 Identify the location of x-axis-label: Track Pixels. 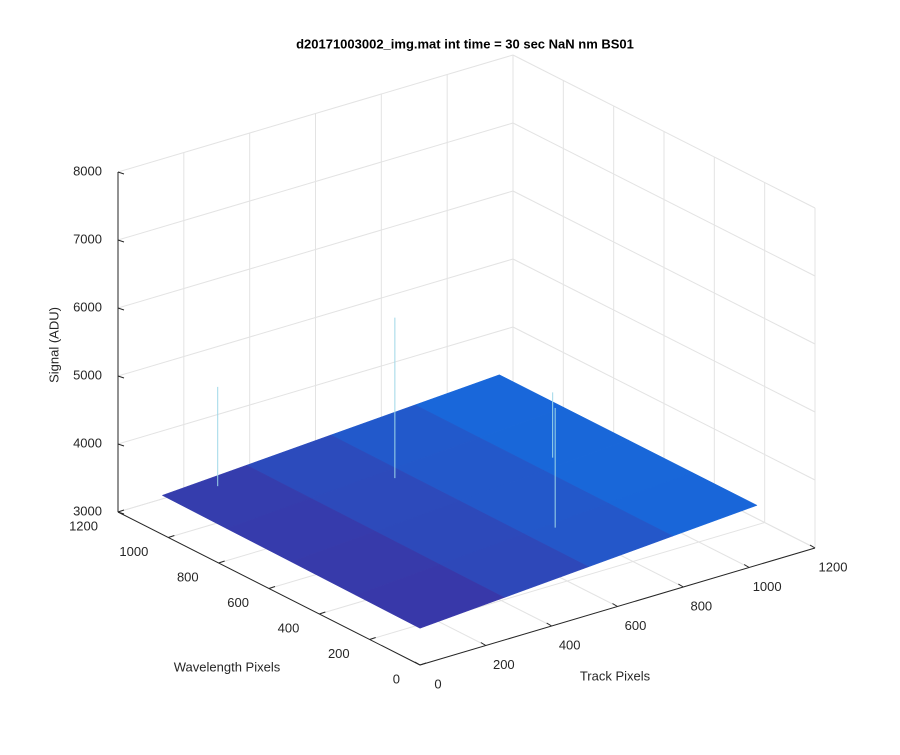
(615, 675).